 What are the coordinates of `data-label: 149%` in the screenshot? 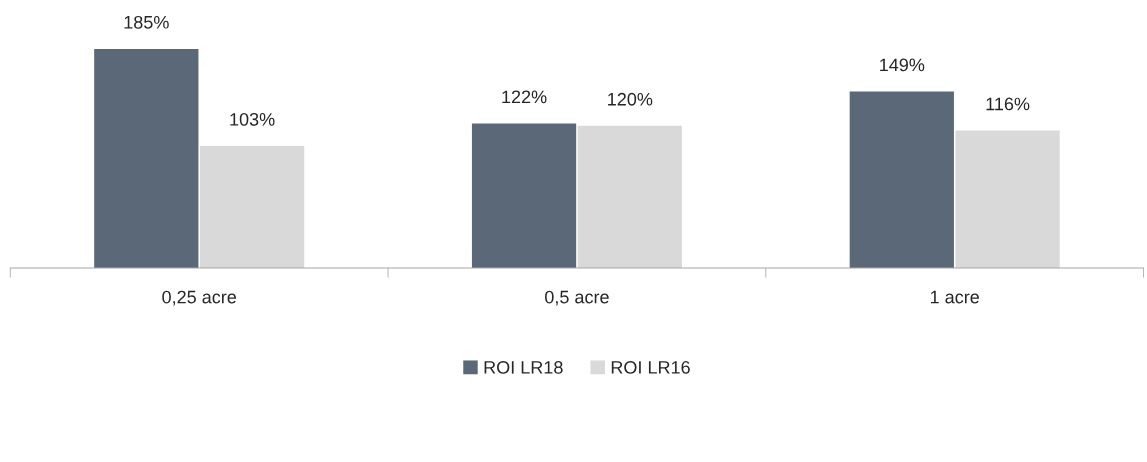 It's located at (902, 65).